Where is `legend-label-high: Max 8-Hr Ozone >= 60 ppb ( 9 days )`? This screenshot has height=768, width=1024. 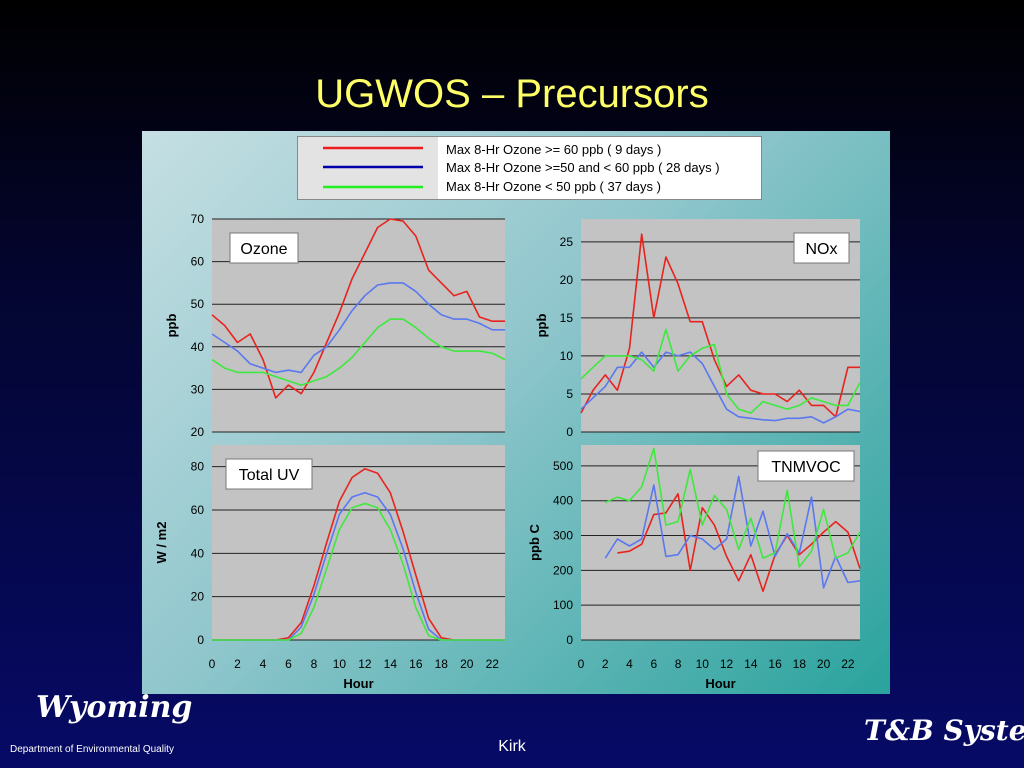
legend-label-high: Max 8-Hr Ozone >= 60 ppb ( 9 days ) is located at coordinates (554, 149).